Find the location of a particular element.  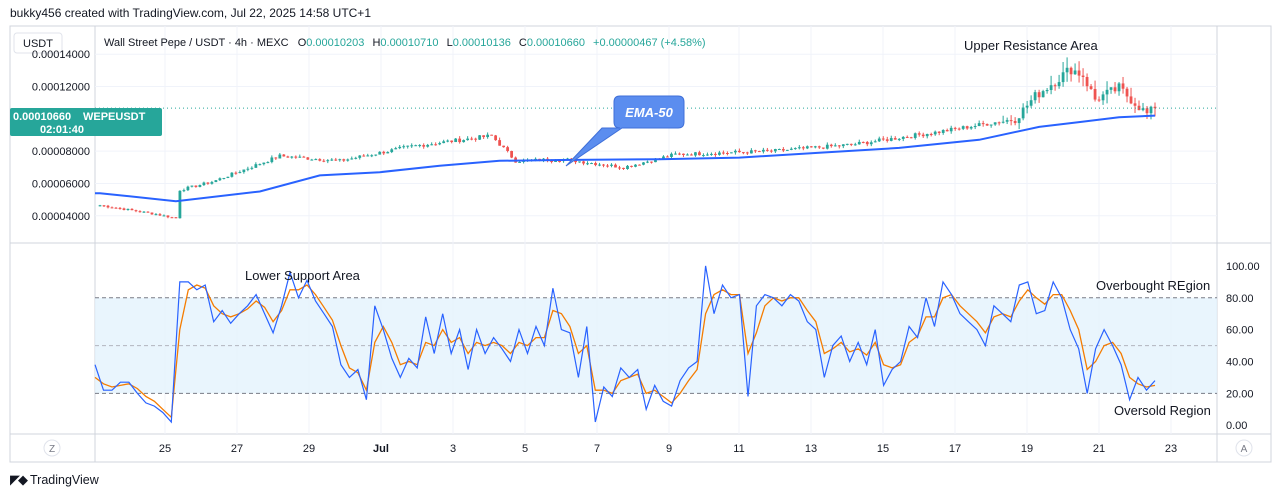

low-value: 0.00010136 is located at coordinates (482, 43).